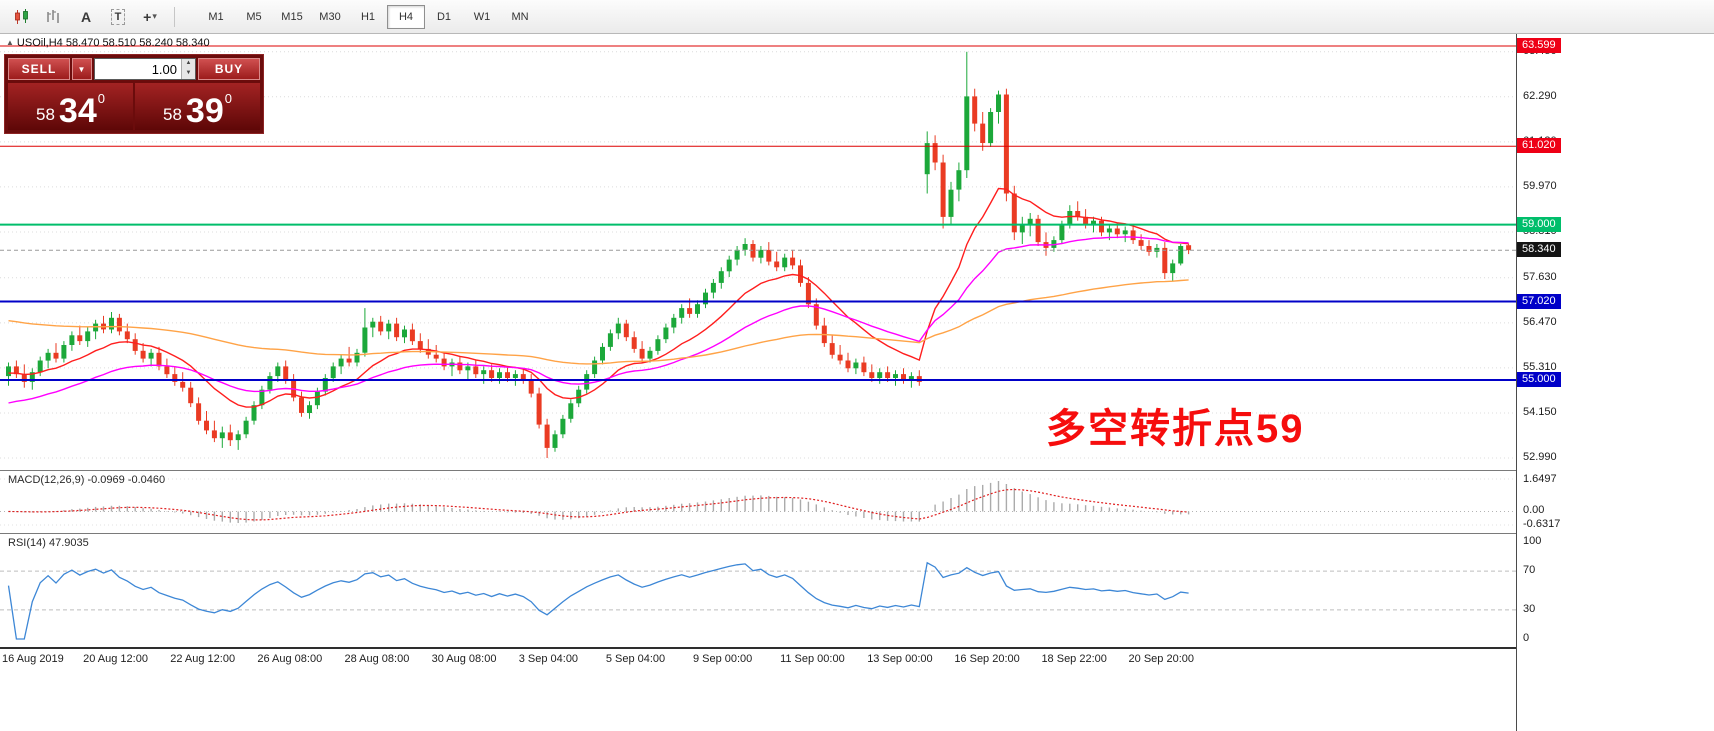 The width and height of the screenshot is (1714, 731). Describe the element at coordinates (464, 659) in the screenshot. I see `x-axis-label: 30 Aug 08:00` at that location.